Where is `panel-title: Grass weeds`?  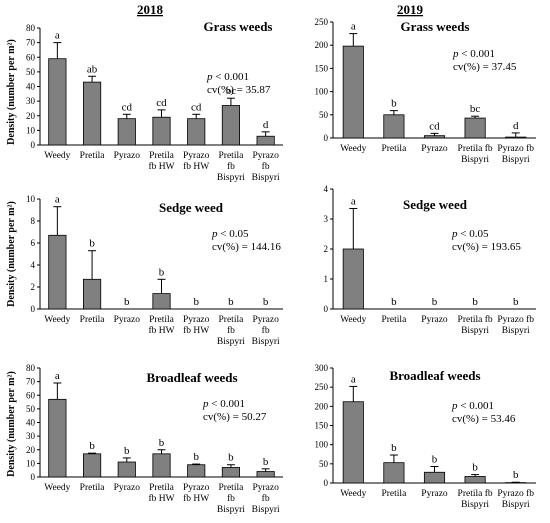
panel-title: Grass weeds is located at coordinates (238, 26).